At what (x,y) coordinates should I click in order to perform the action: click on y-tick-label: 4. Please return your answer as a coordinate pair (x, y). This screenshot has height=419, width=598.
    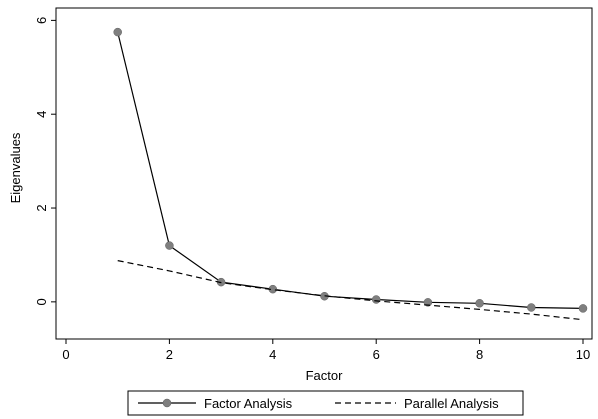
    Looking at the image, I should click on (41, 114).